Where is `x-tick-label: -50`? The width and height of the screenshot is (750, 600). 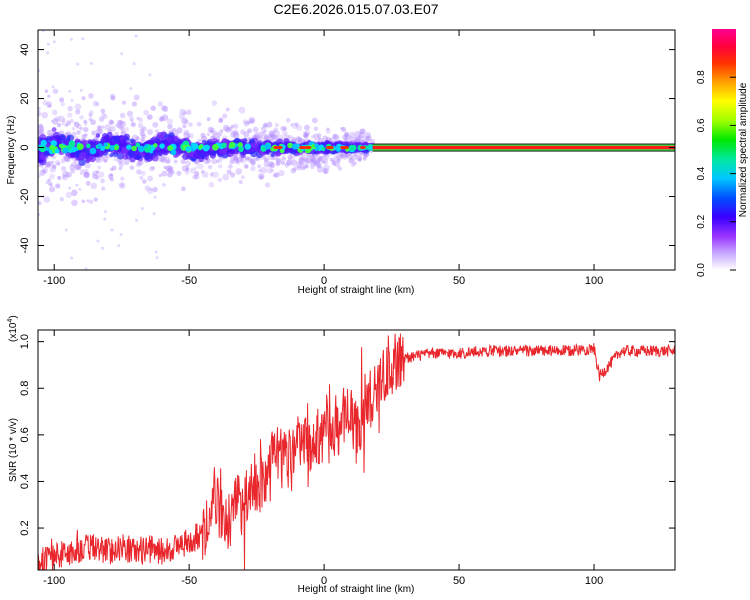 x-tick-label: -50 is located at coordinates (189, 581).